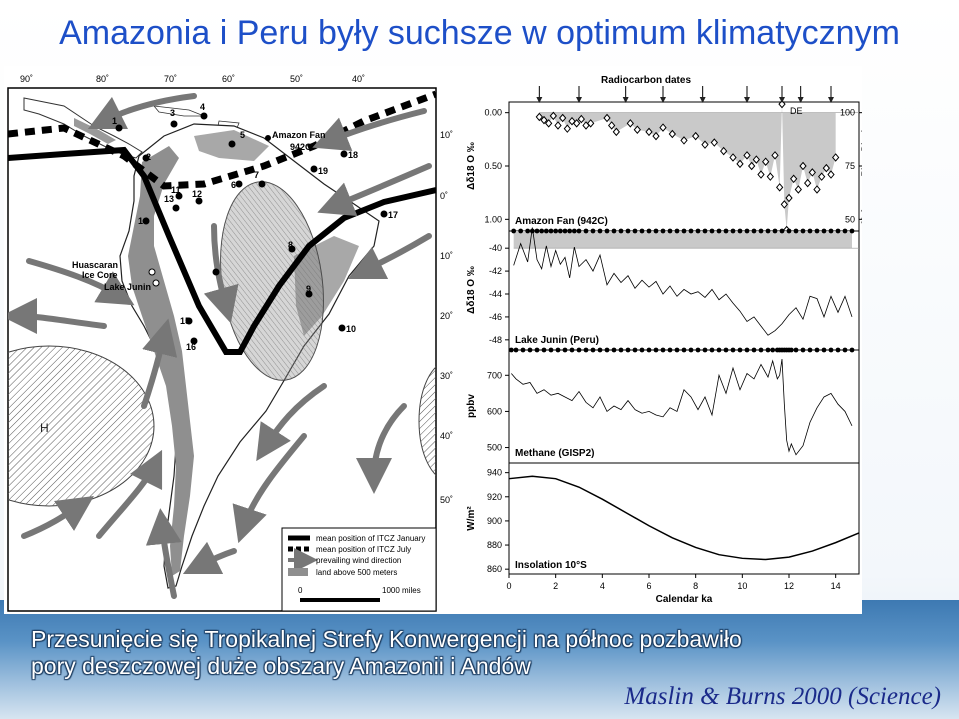 This screenshot has width=959, height=719. What do you see at coordinates (26, 79) in the screenshot?
I see `longitude-tick: 90˚` at bounding box center [26, 79].